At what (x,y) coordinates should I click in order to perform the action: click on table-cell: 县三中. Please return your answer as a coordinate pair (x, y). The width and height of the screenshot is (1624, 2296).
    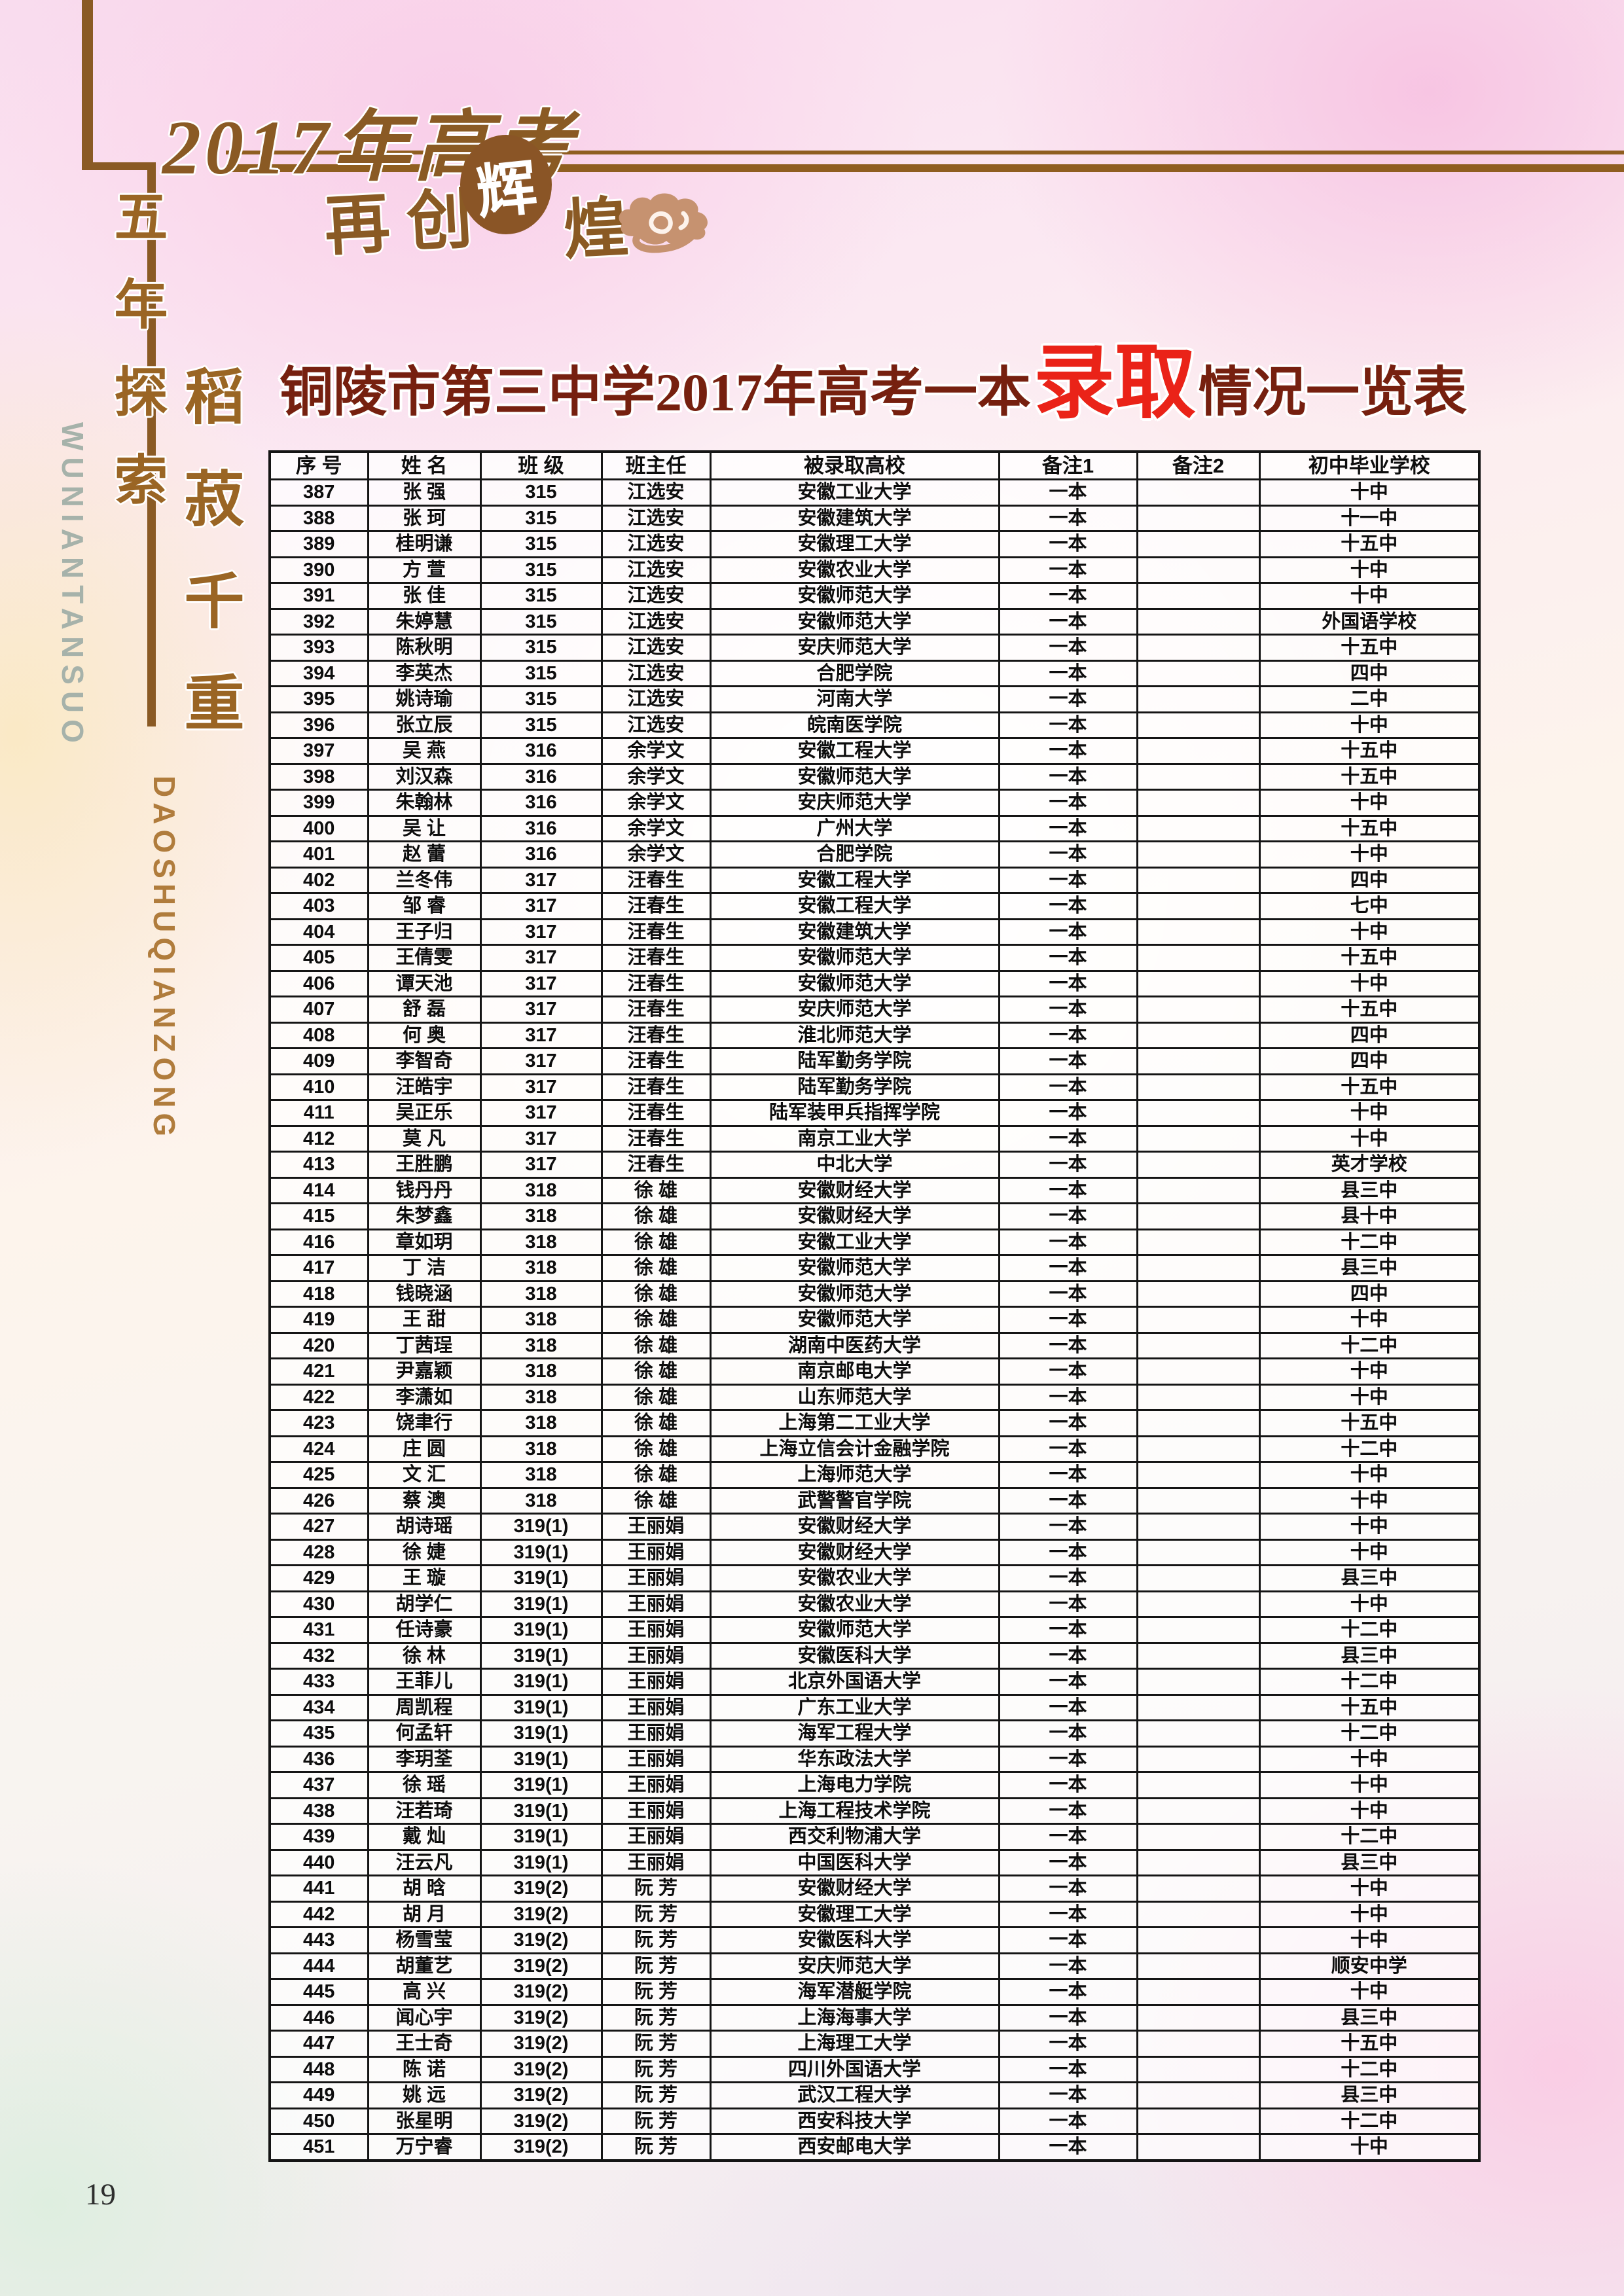
    Looking at the image, I should click on (1369, 1862).